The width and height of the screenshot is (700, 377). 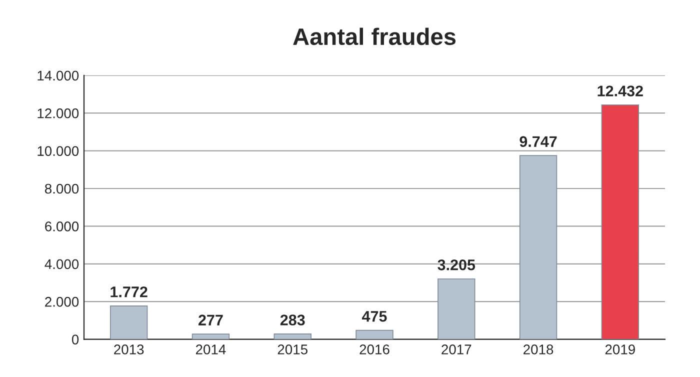 I want to click on y-tick-label: 0, so click(x=75, y=339).